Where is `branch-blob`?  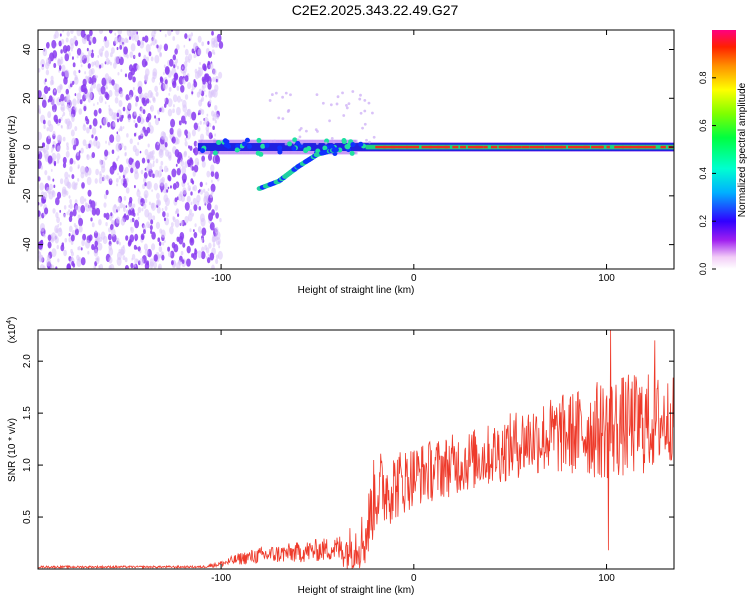 branch-blob is located at coordinates (335, 150).